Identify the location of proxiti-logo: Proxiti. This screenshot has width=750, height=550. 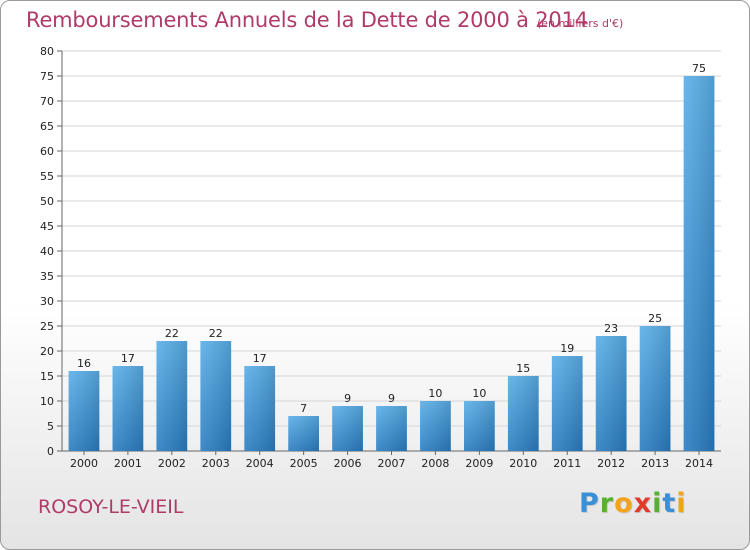
(633, 503).